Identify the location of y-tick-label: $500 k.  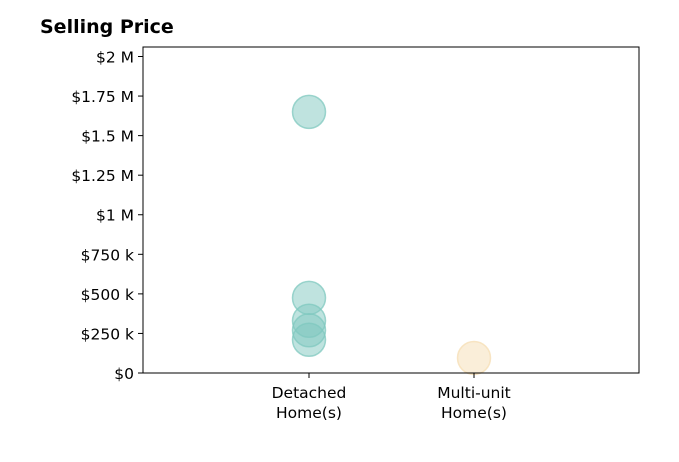
(107, 295).